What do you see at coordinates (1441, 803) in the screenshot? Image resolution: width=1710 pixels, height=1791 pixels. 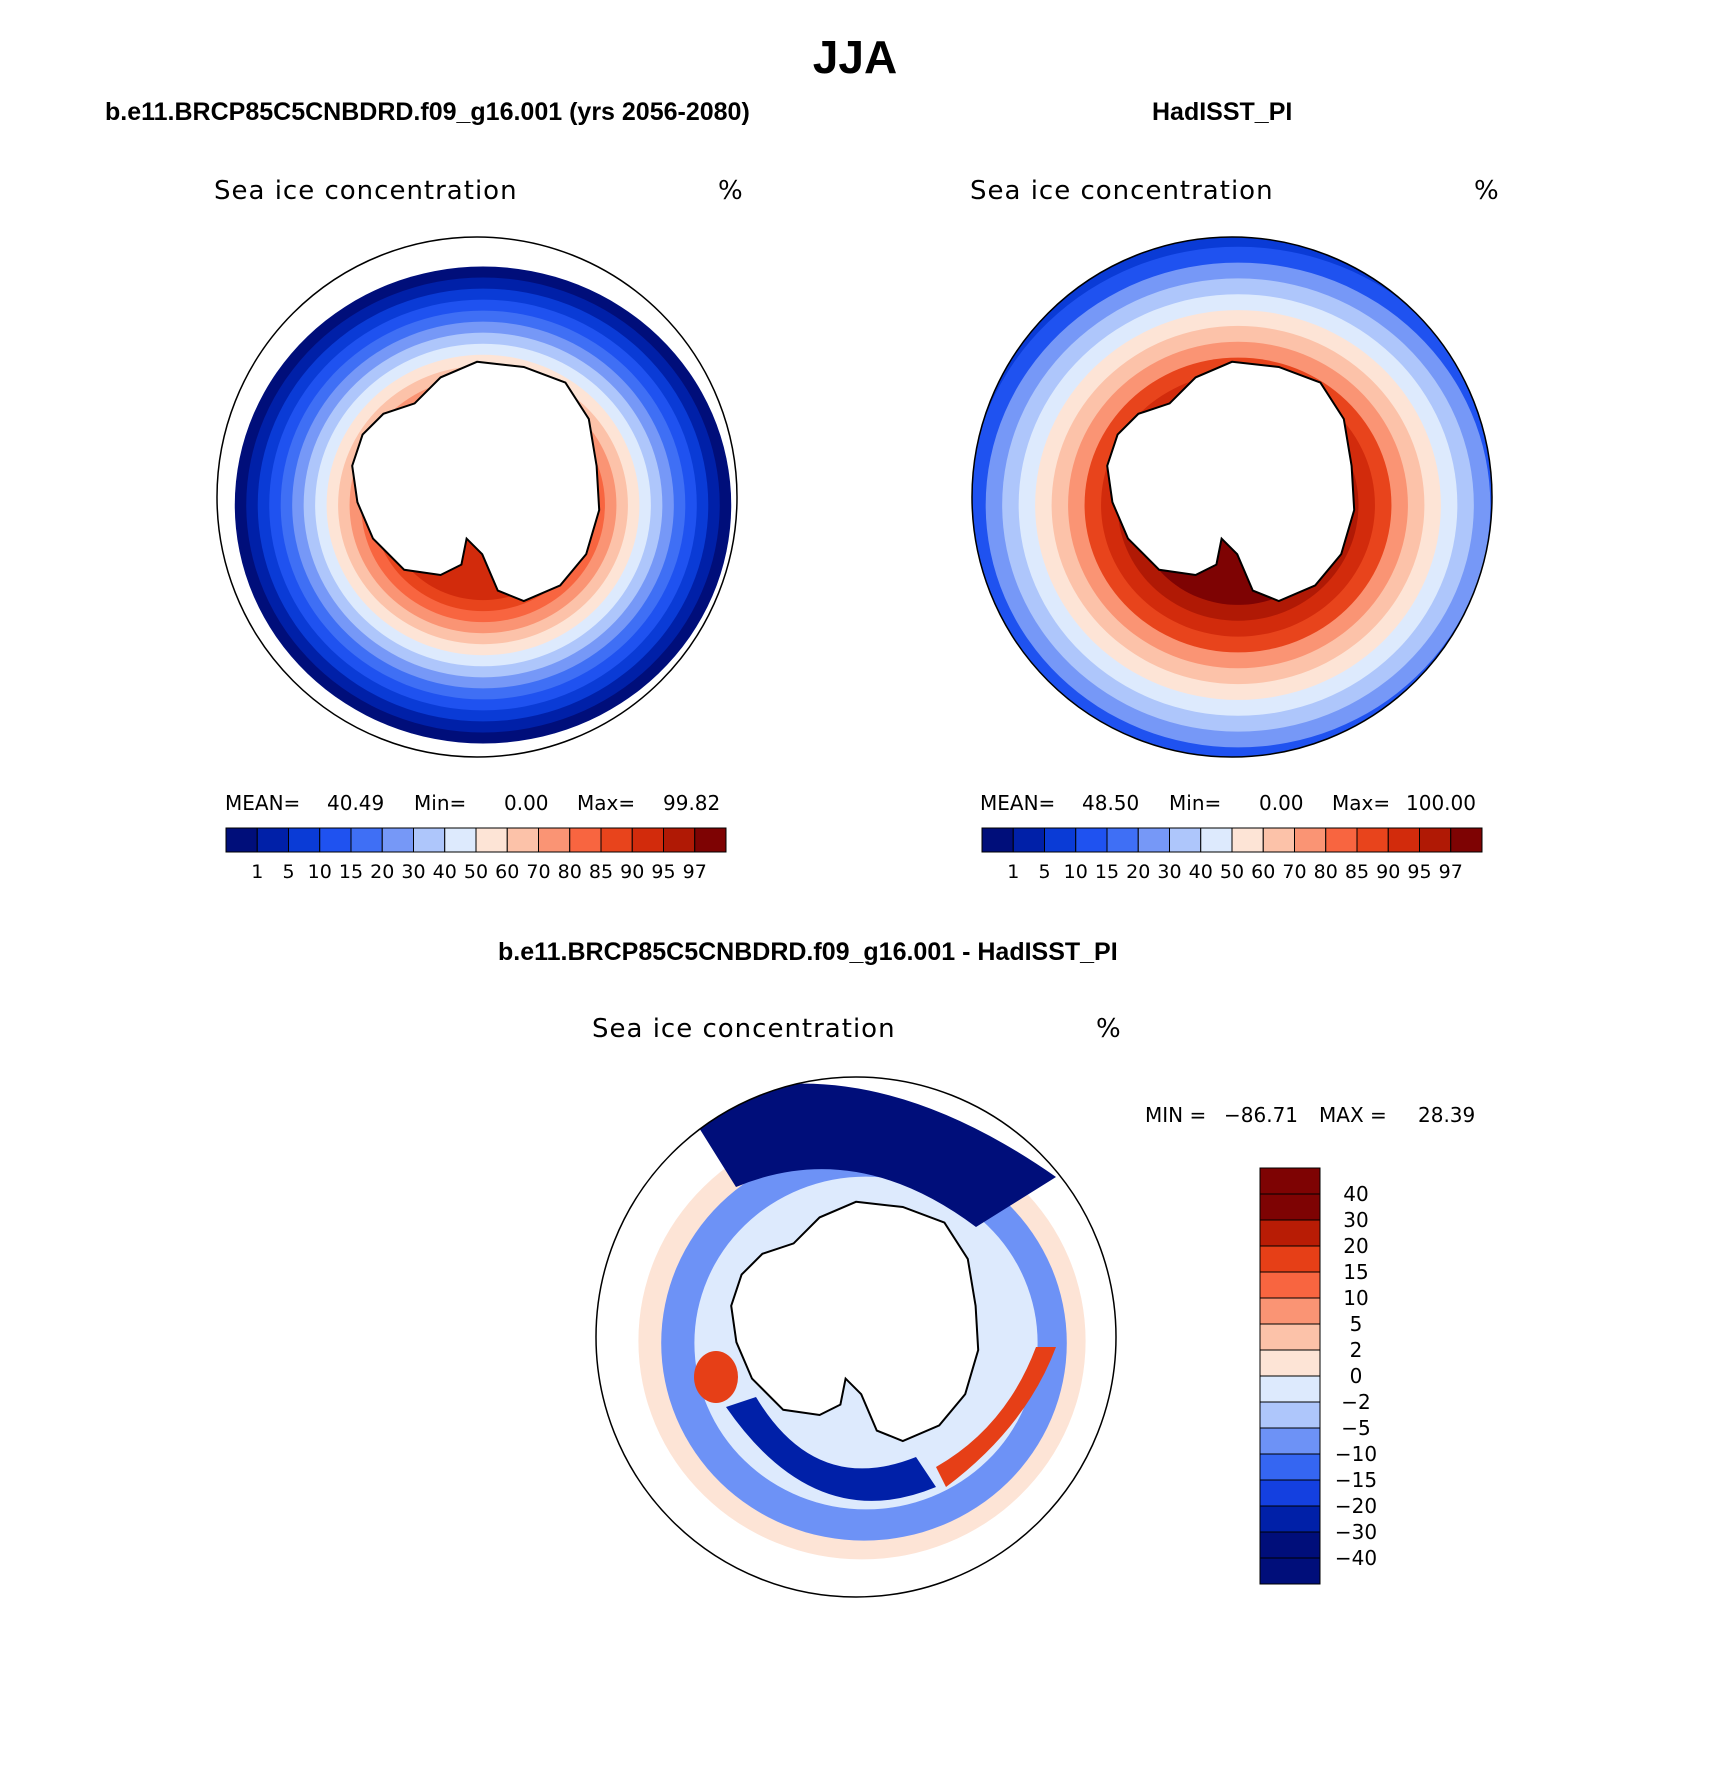 I see `right-max-value: 100.00` at bounding box center [1441, 803].